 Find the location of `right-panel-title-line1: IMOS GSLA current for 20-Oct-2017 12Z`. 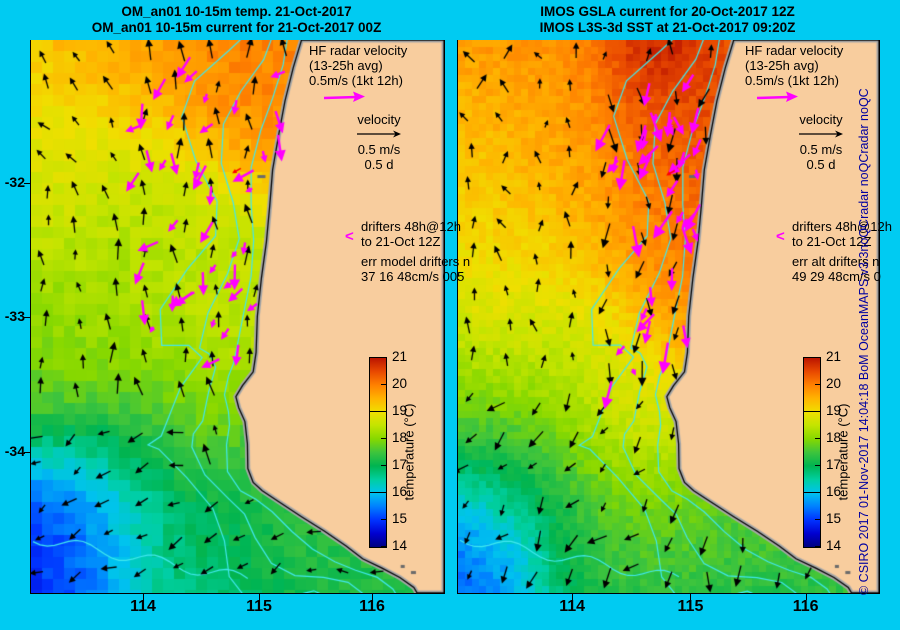

right-panel-title-line1: IMOS GSLA current for 20-Oct-2017 12Z is located at coordinates (667, 11).